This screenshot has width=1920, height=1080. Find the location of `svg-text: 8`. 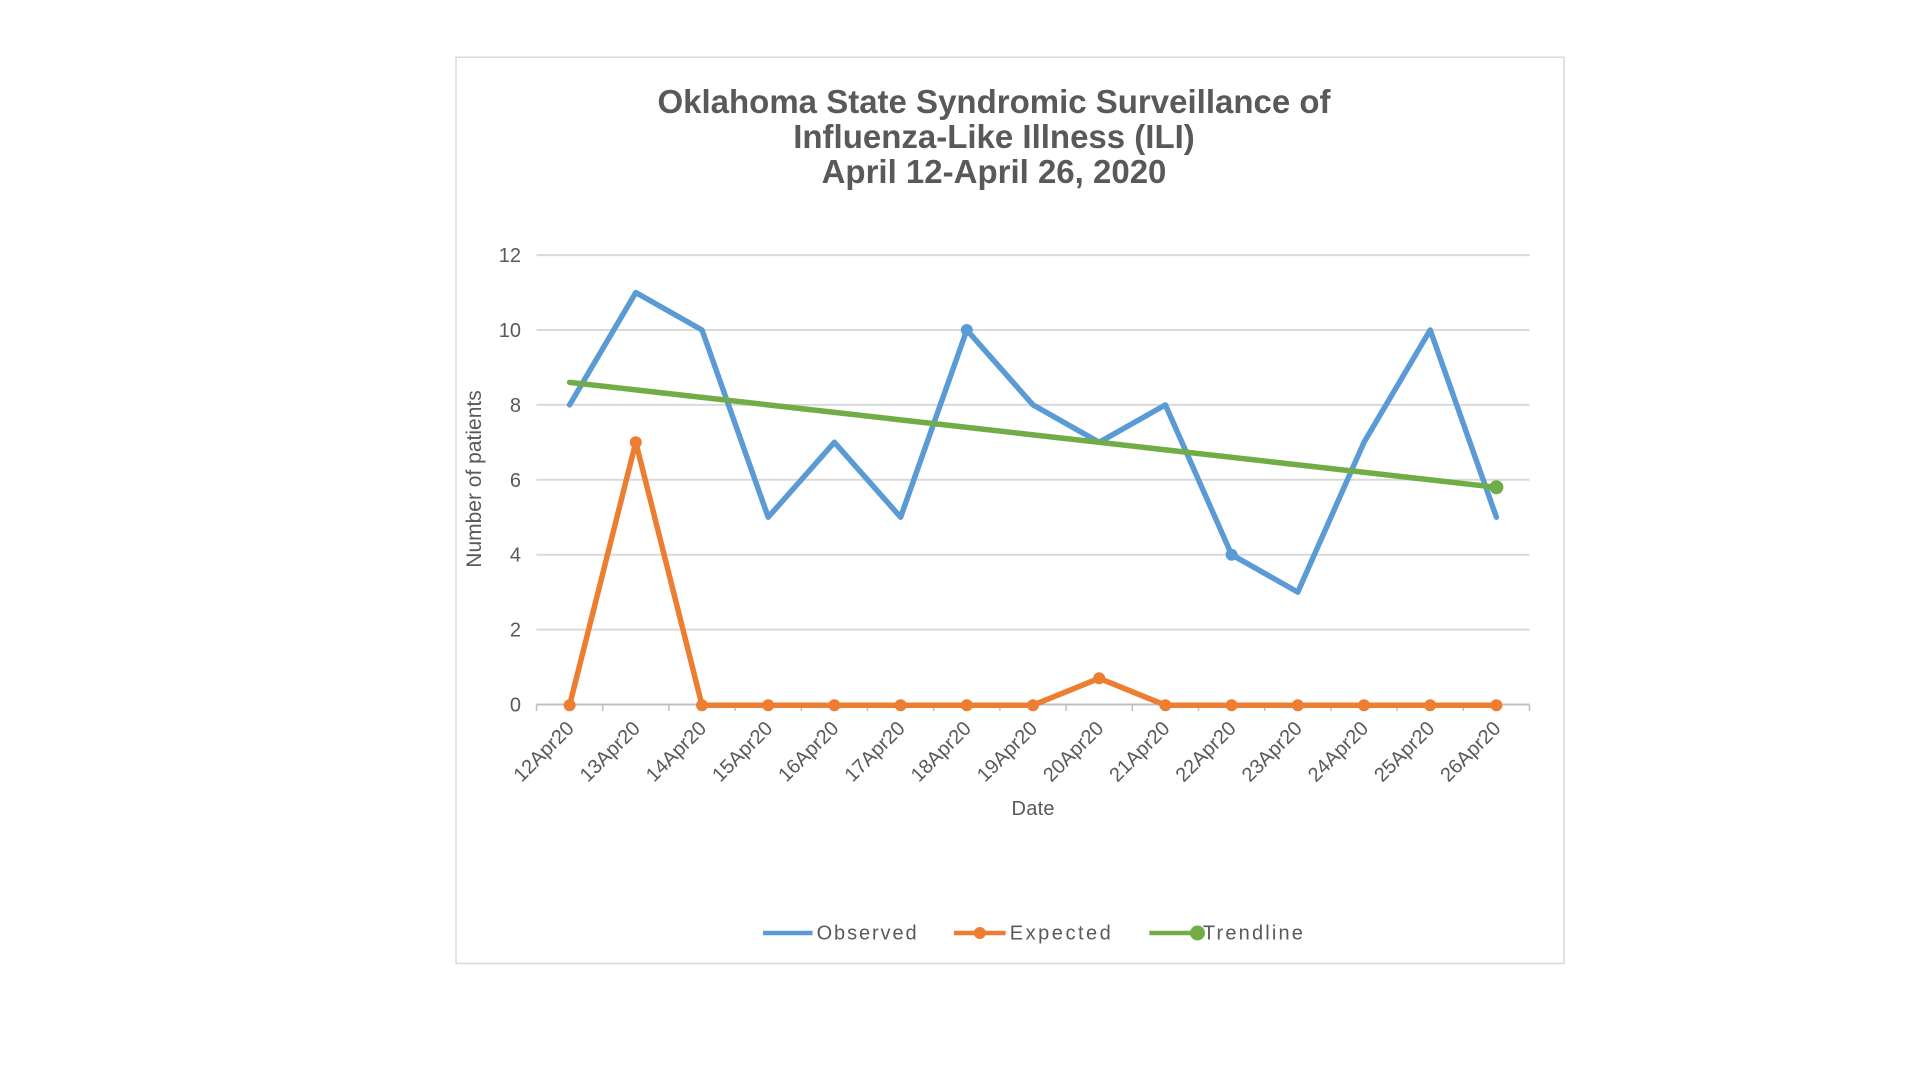

svg-text: 8 is located at coordinates (515, 406).